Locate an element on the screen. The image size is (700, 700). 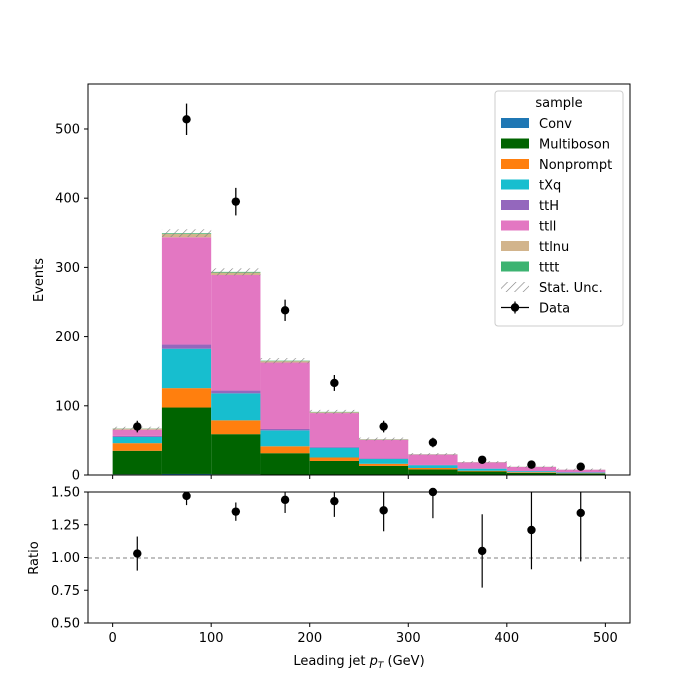
main-ytick-label-2: 200 is located at coordinates (67, 337).